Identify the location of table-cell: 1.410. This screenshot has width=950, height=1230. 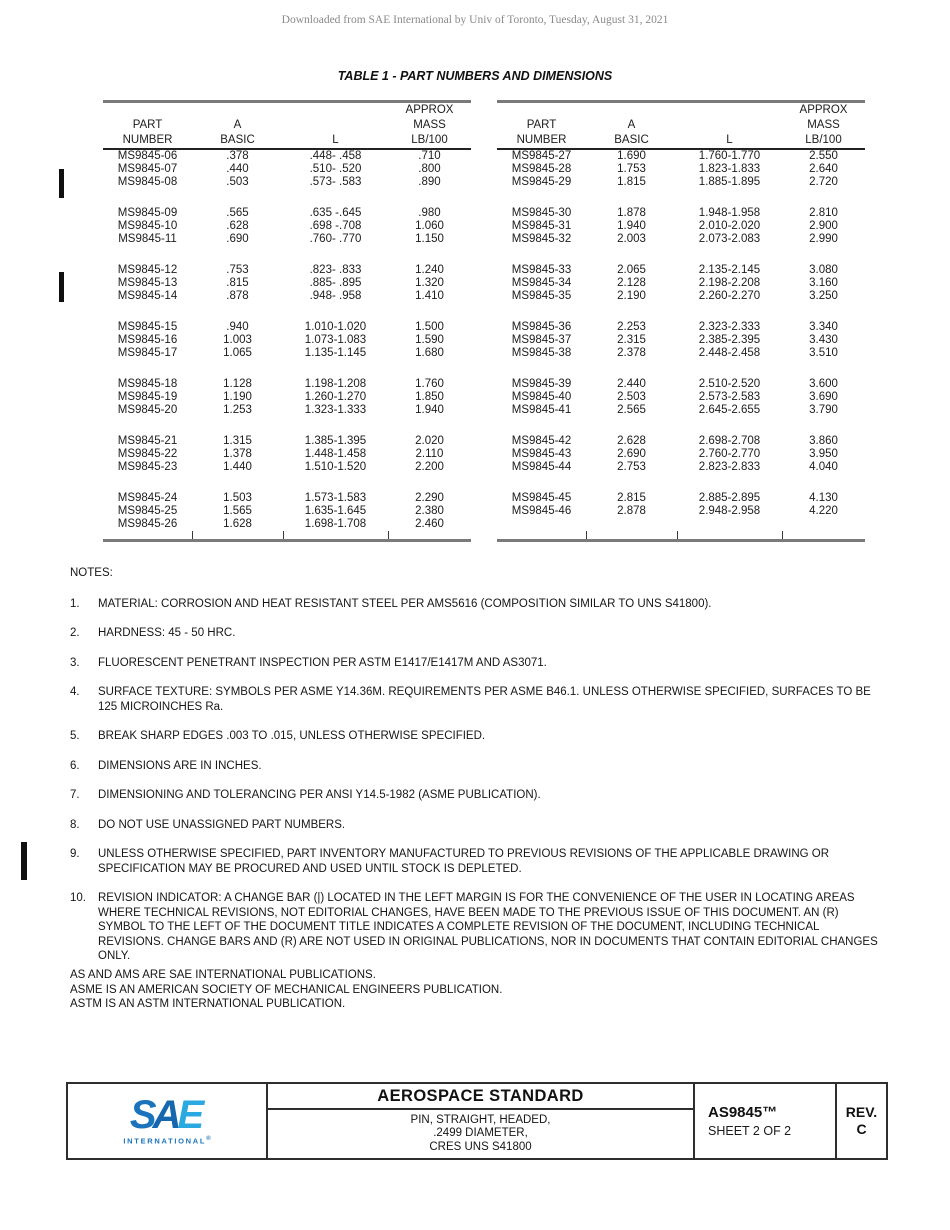
(429, 296).